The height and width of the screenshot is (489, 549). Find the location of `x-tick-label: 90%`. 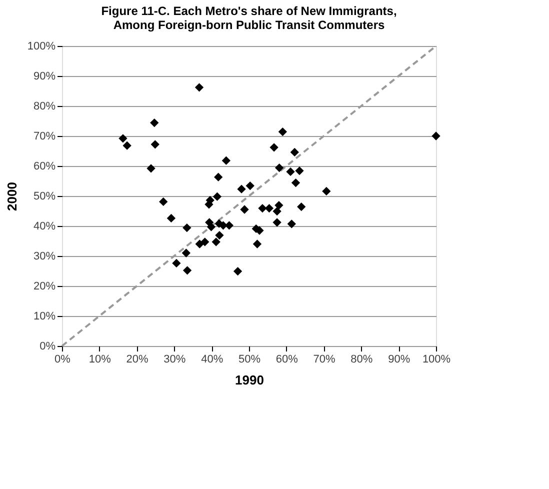

x-tick-label: 90% is located at coordinates (399, 360).